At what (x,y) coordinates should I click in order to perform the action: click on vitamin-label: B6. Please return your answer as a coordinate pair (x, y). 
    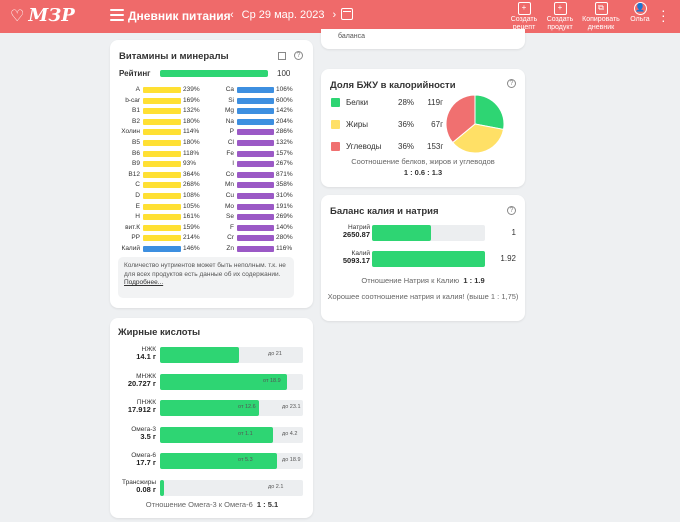
    Looking at the image, I should click on (136, 153).